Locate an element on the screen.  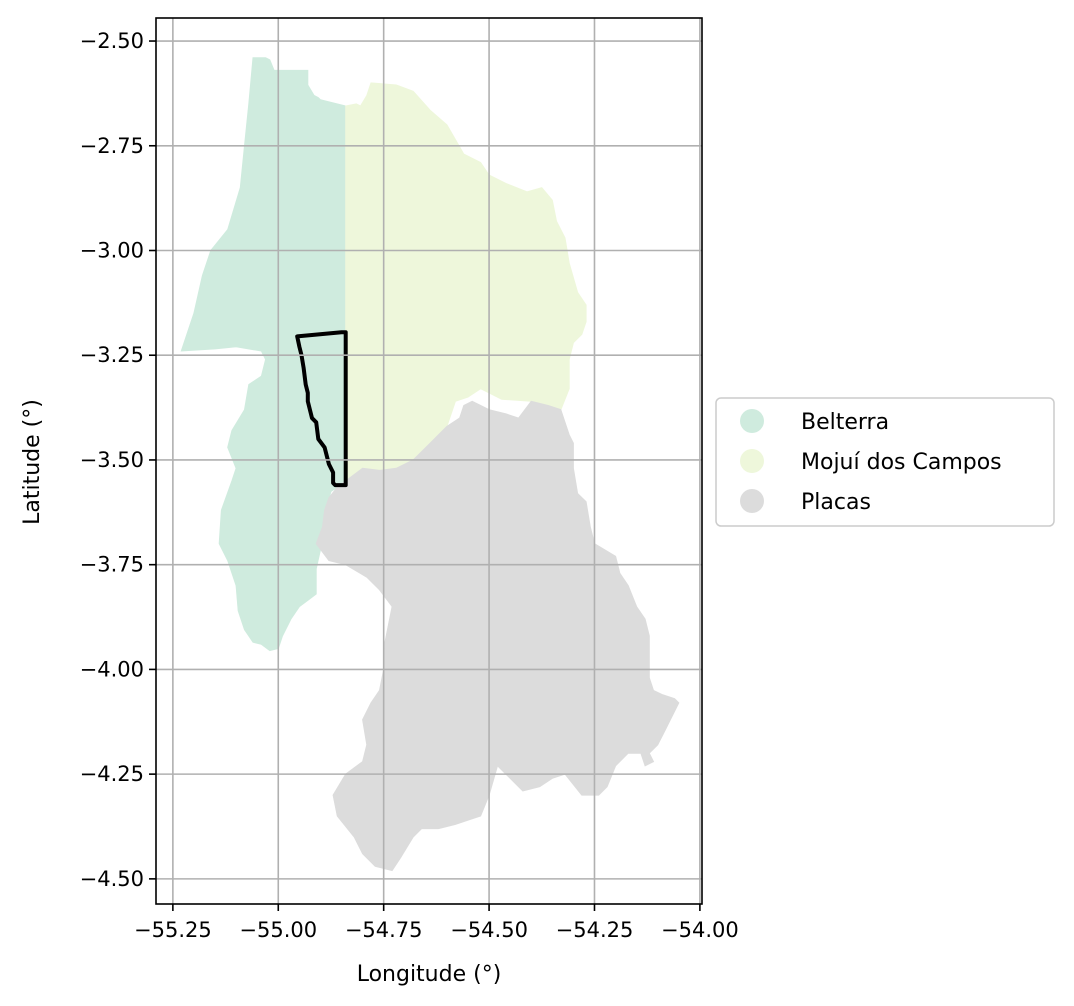
y-tick-label: −3.00 is located at coordinates (112, 250).